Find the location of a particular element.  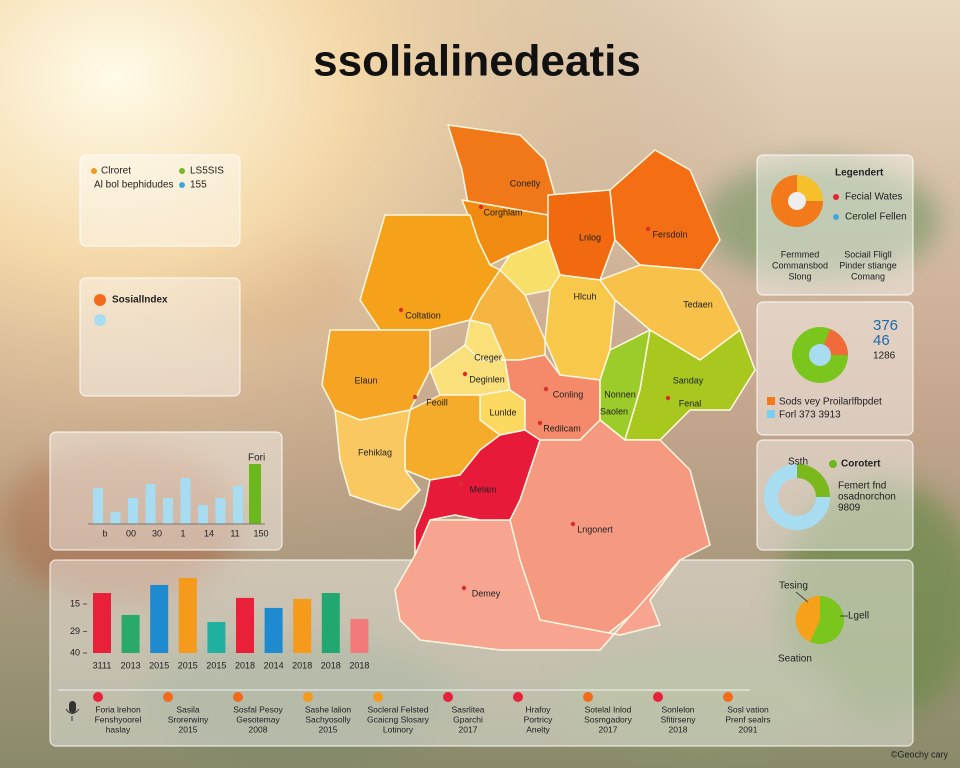

label: 155 is located at coordinates (198, 185).